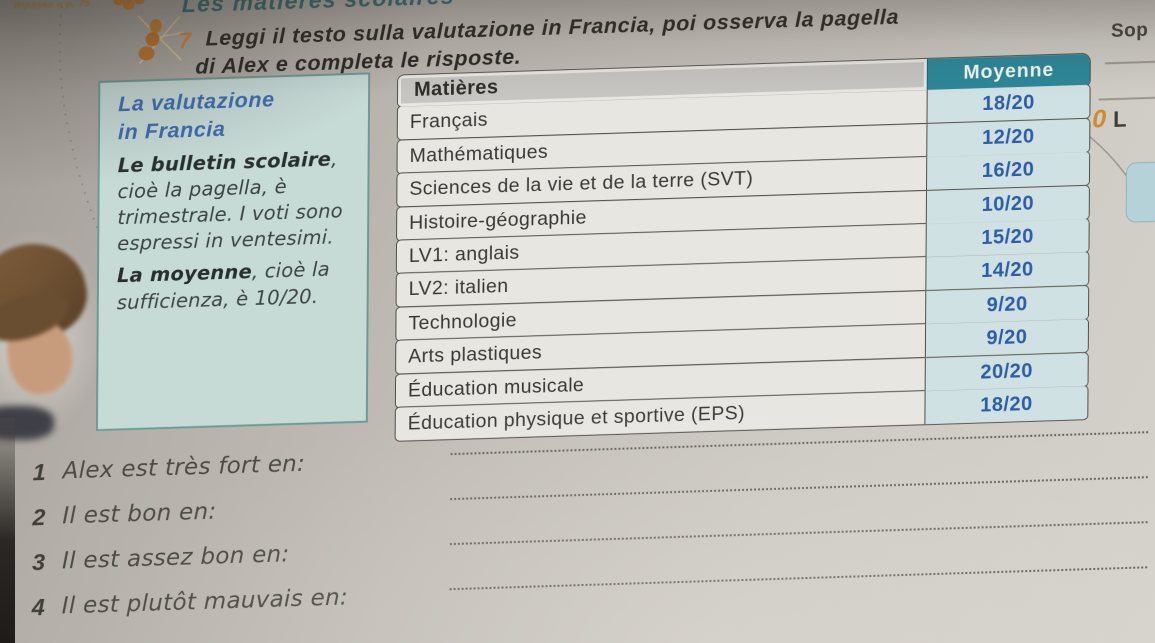 Image resolution: width=1155 pixels, height=643 pixels. I want to click on flower-icon, so click(130, 6).